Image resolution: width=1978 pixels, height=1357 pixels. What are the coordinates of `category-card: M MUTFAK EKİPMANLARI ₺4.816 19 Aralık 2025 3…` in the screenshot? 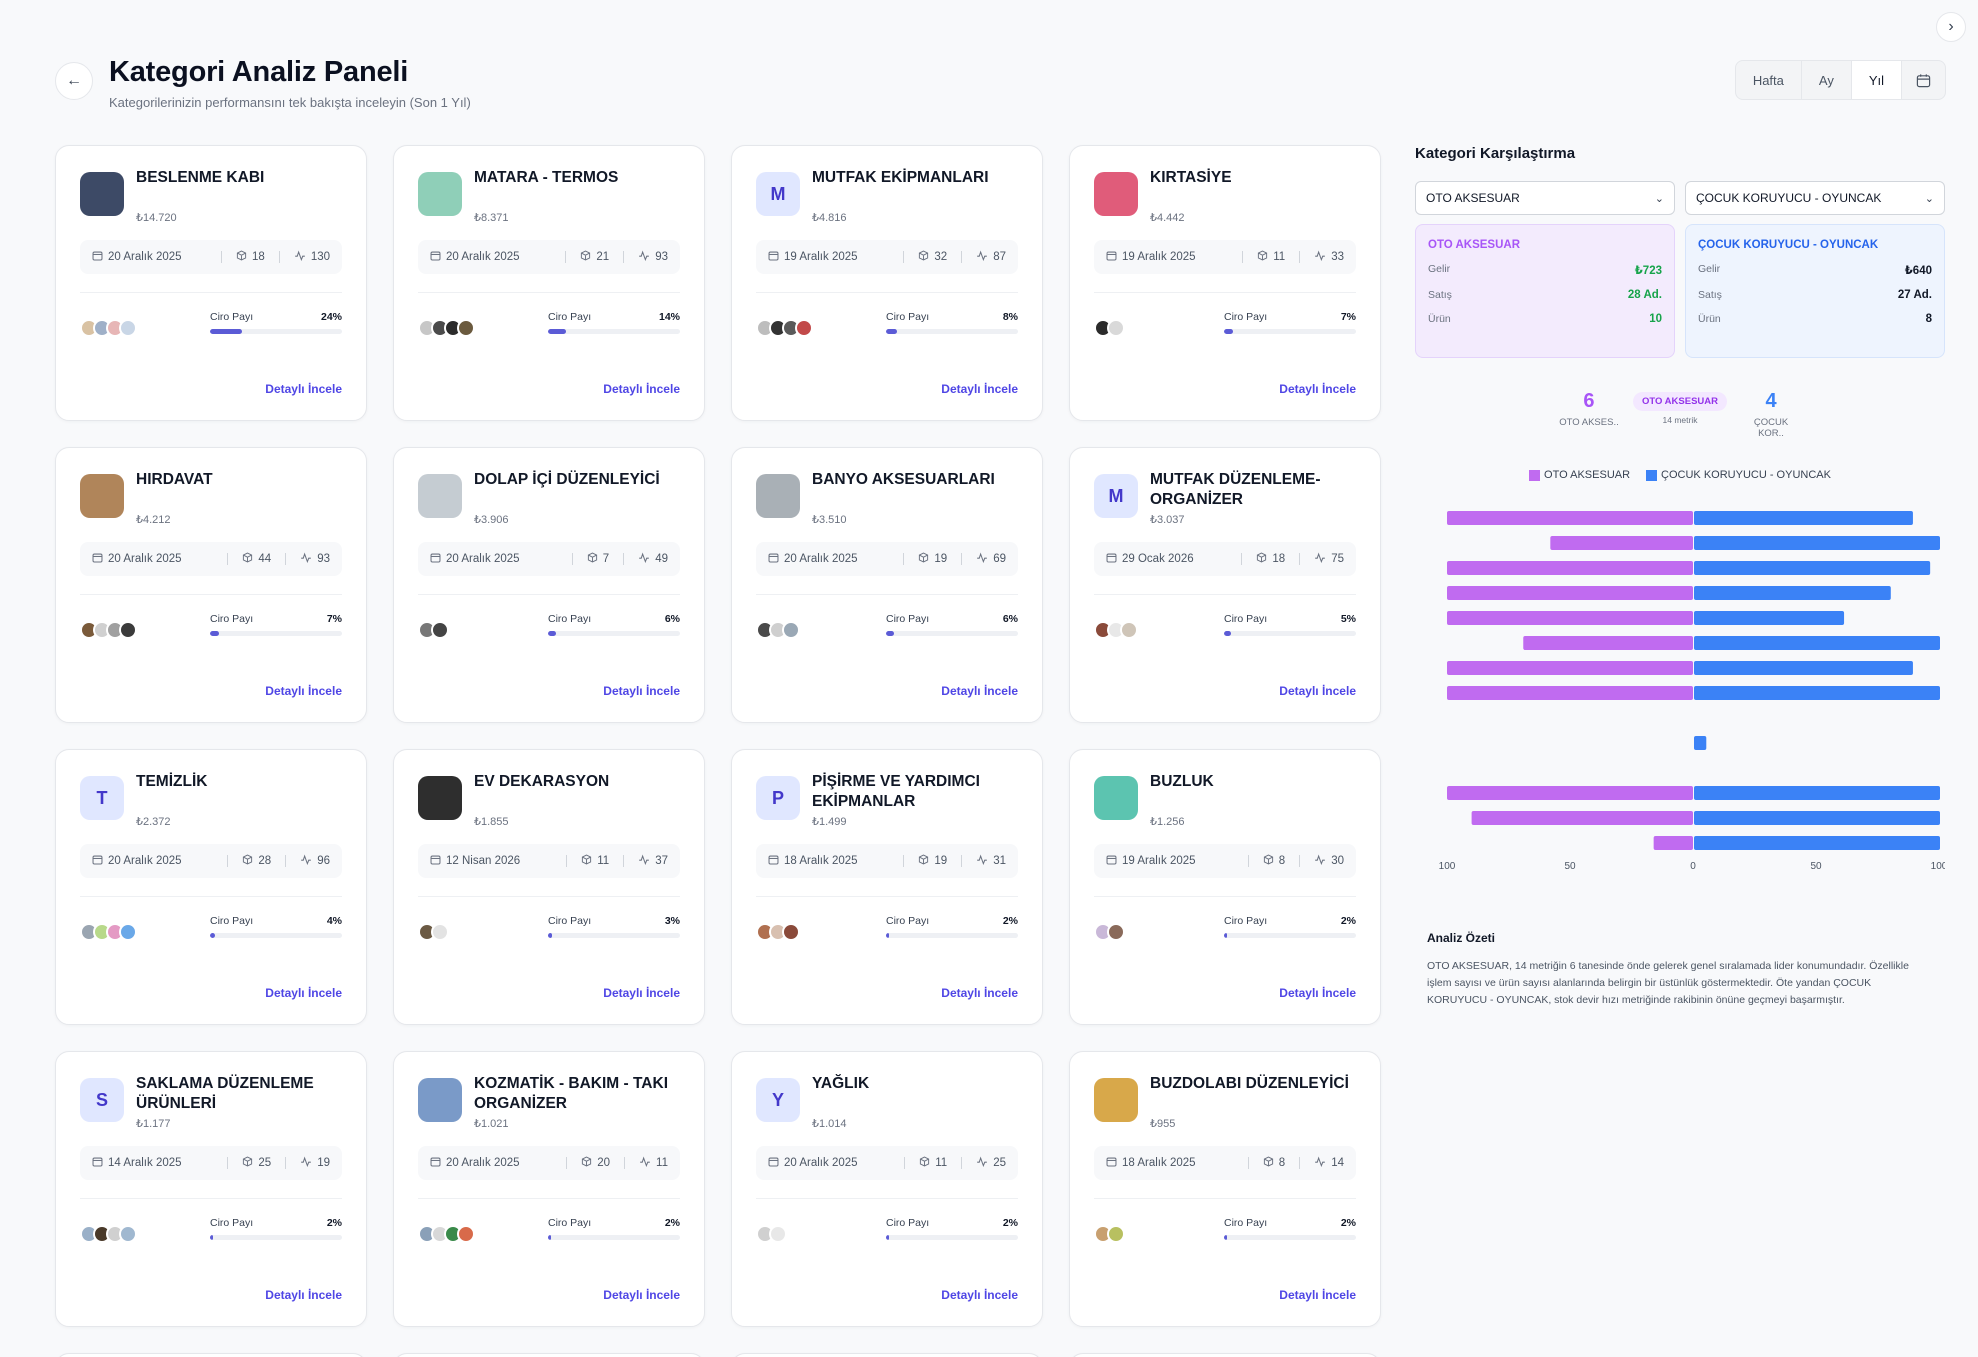 It's located at (887, 283).